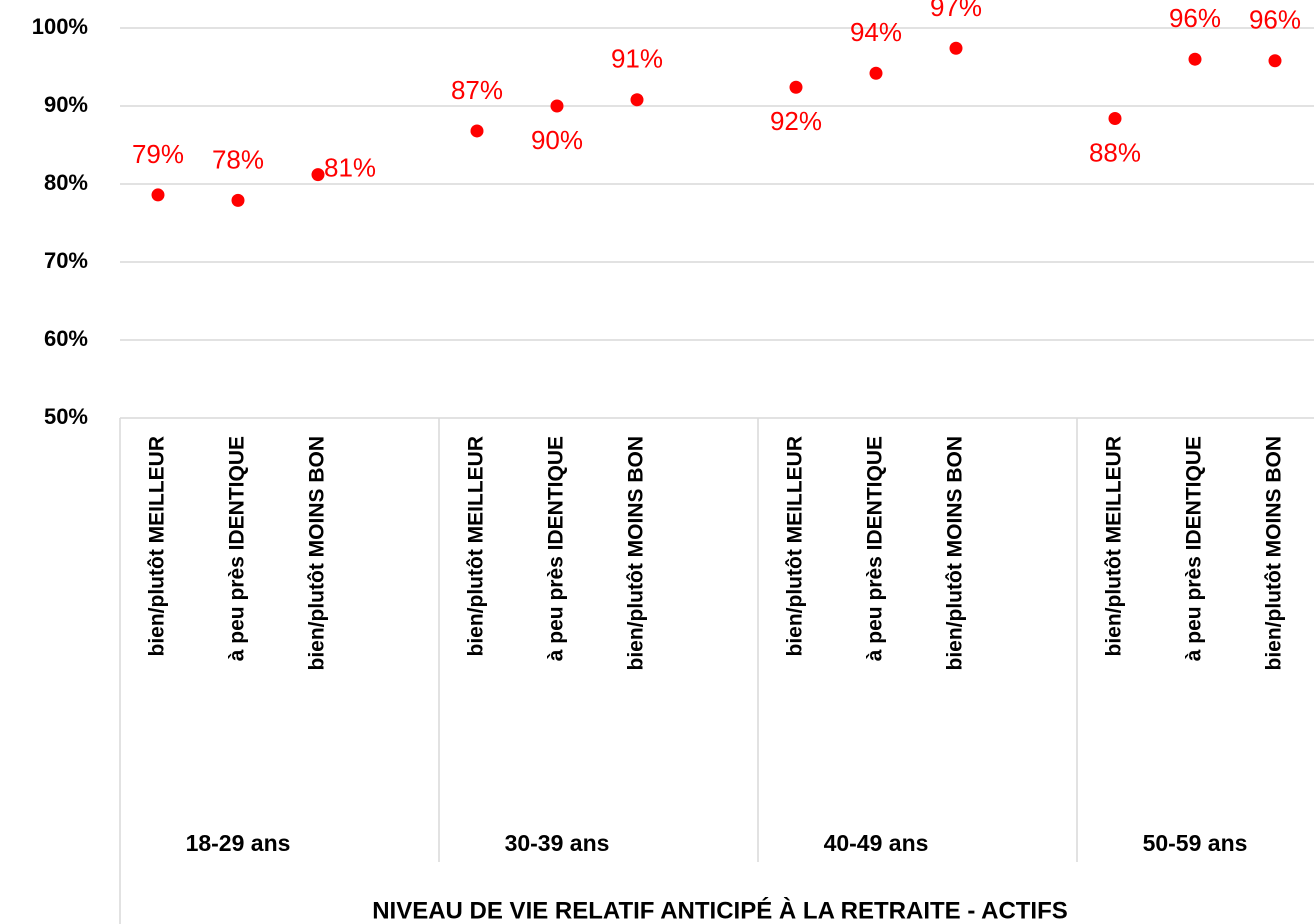  What do you see at coordinates (66, 416) in the screenshot?
I see `y-tick-label: 50%` at bounding box center [66, 416].